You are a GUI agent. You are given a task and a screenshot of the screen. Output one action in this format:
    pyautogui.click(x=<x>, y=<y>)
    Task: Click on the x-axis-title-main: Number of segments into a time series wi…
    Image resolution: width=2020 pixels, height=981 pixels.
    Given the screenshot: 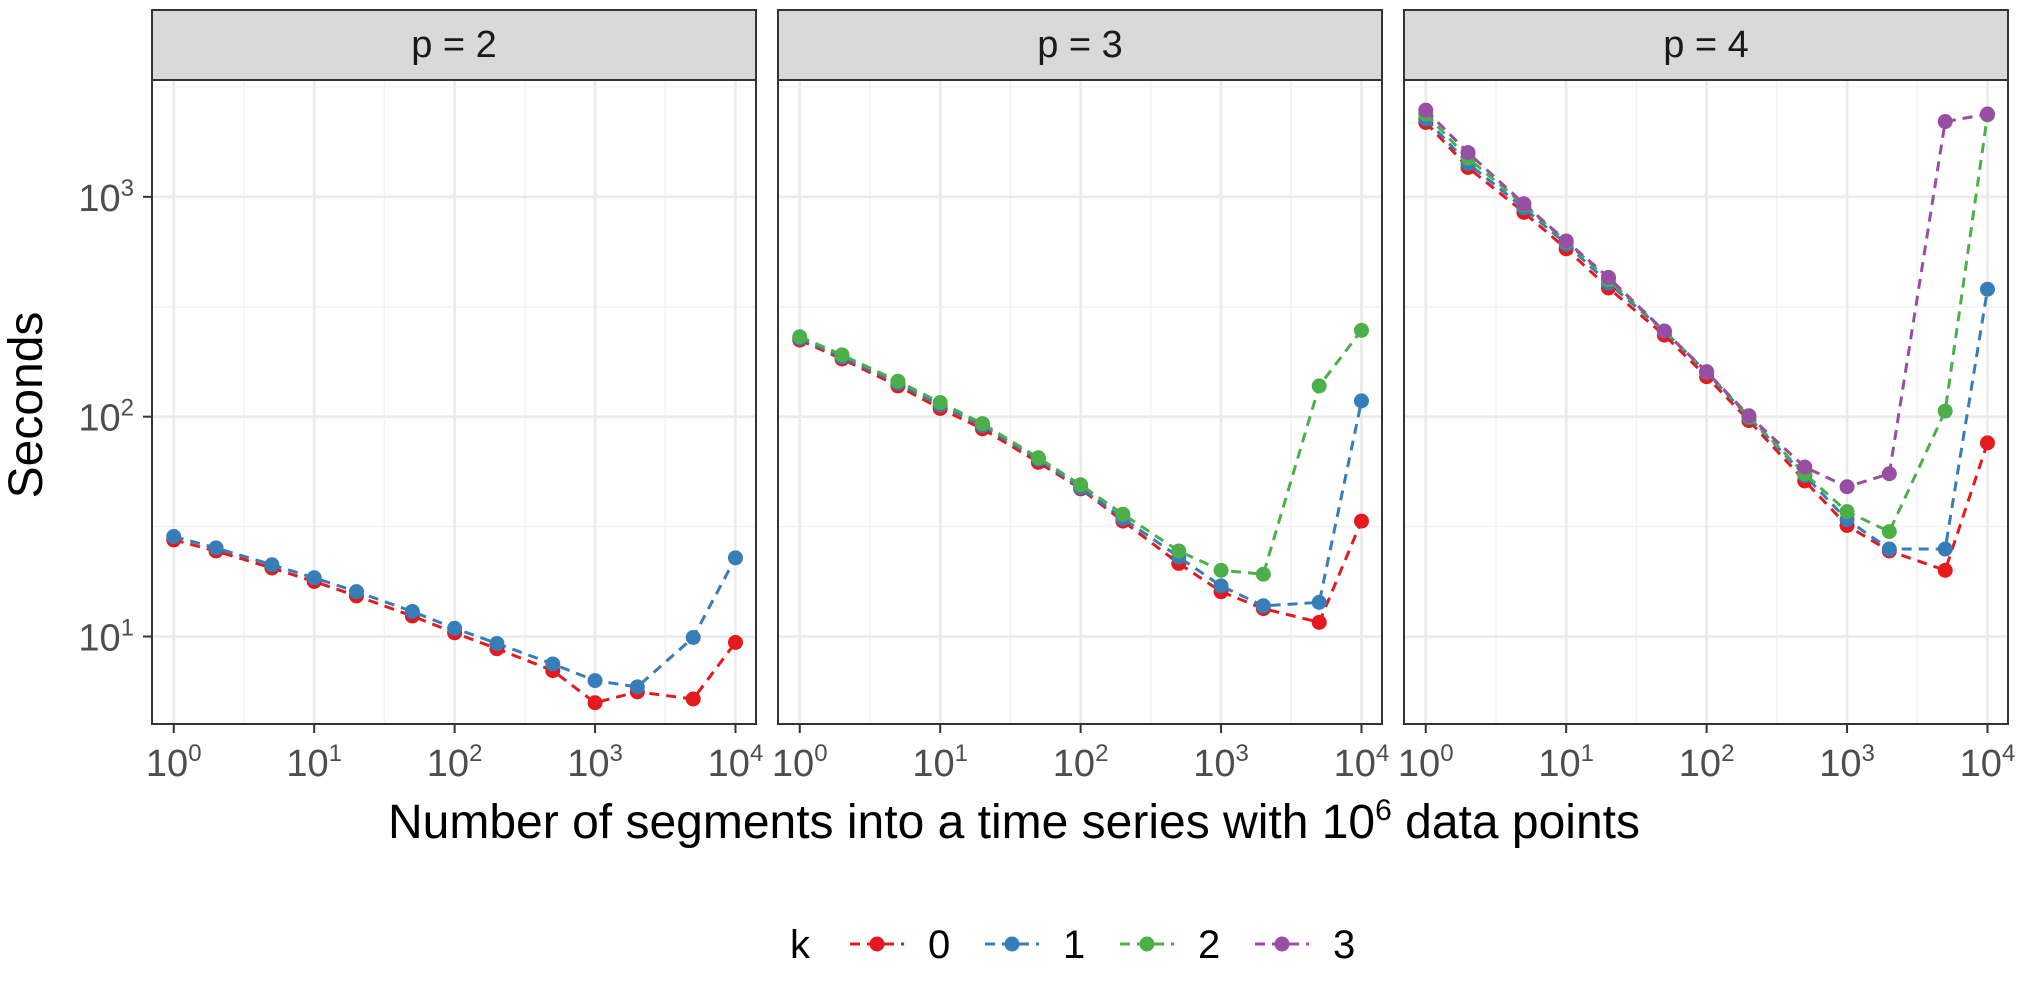 What is the action you would take?
    pyautogui.click(x=881, y=822)
    